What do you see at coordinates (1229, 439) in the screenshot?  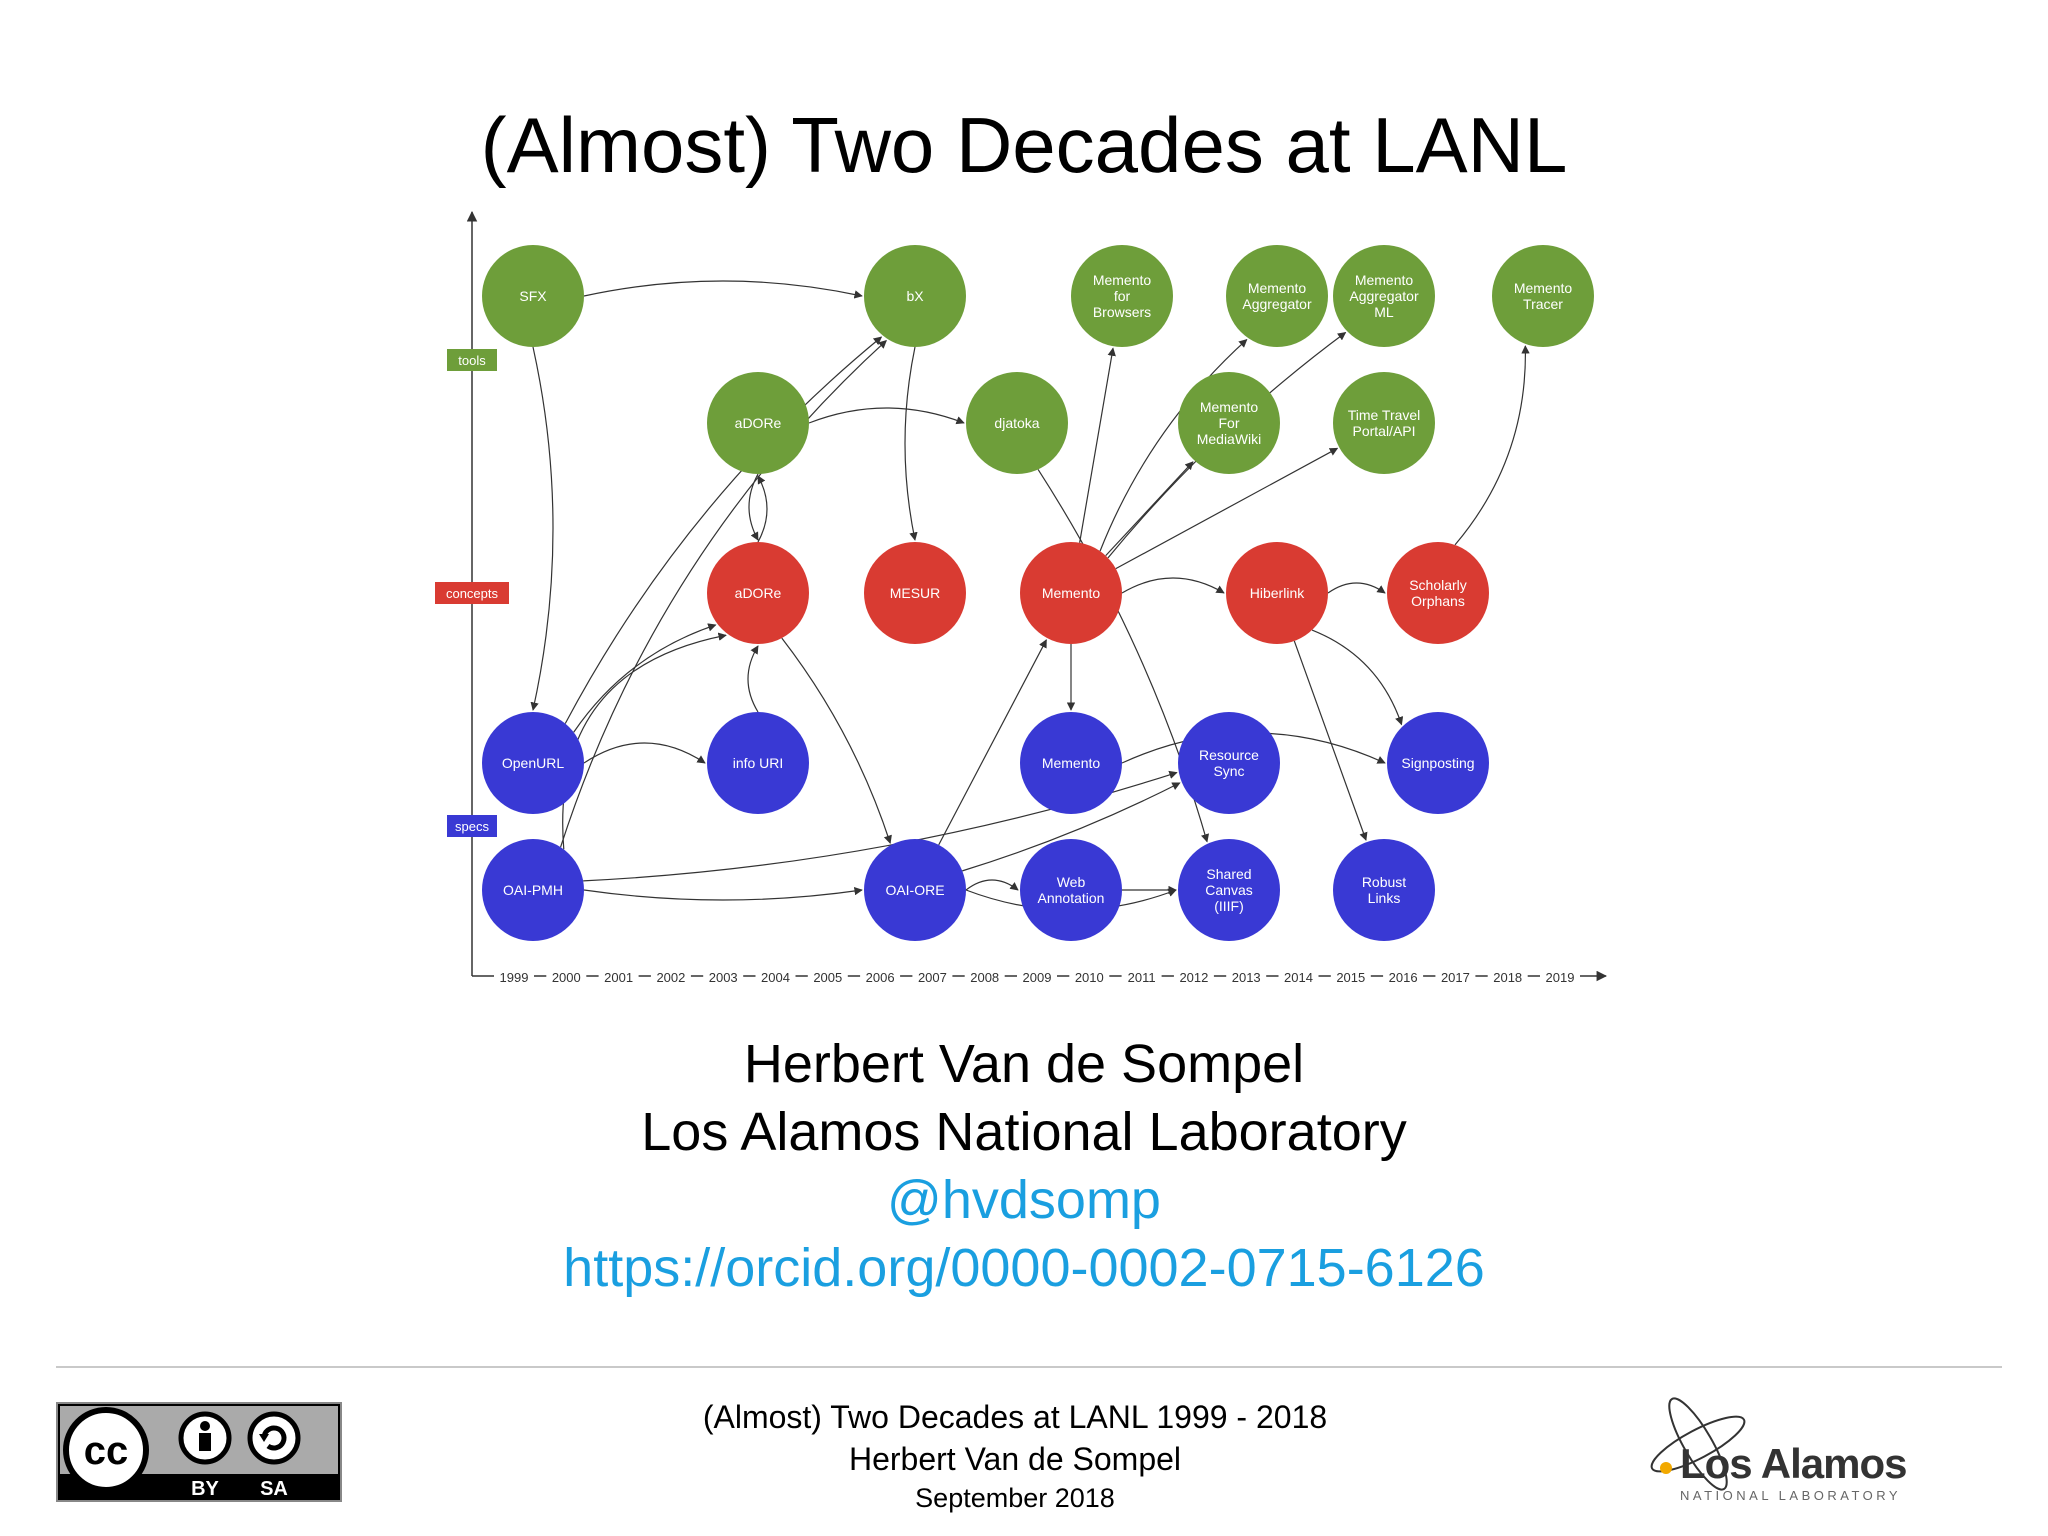 I see `node-m_mediawiki-label: MediaWiki` at bounding box center [1229, 439].